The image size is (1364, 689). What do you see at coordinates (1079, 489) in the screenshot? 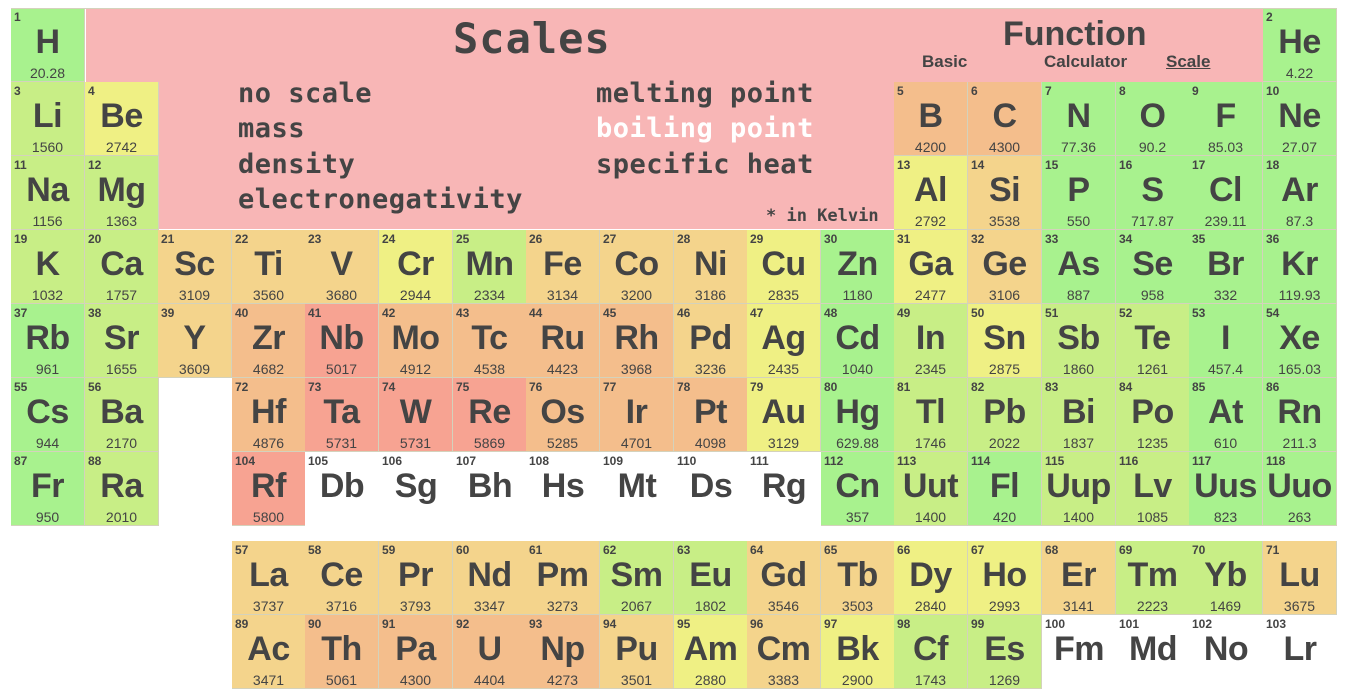
I see `element-uup: 115 Uup 1400` at bounding box center [1079, 489].